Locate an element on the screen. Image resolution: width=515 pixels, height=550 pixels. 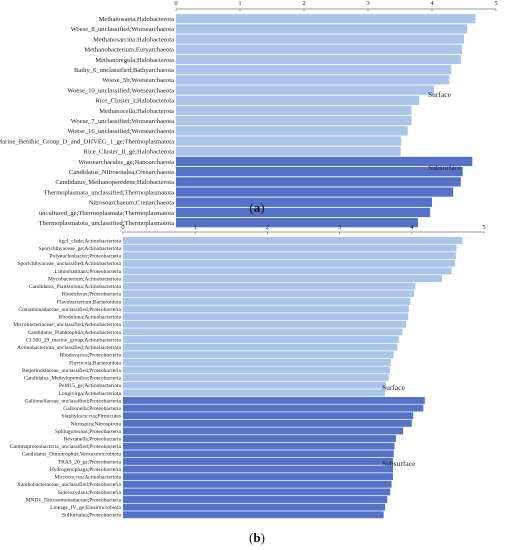
category-label: Candidatus_Planktophila;Actinobacteriota is located at coordinates (75, 333).